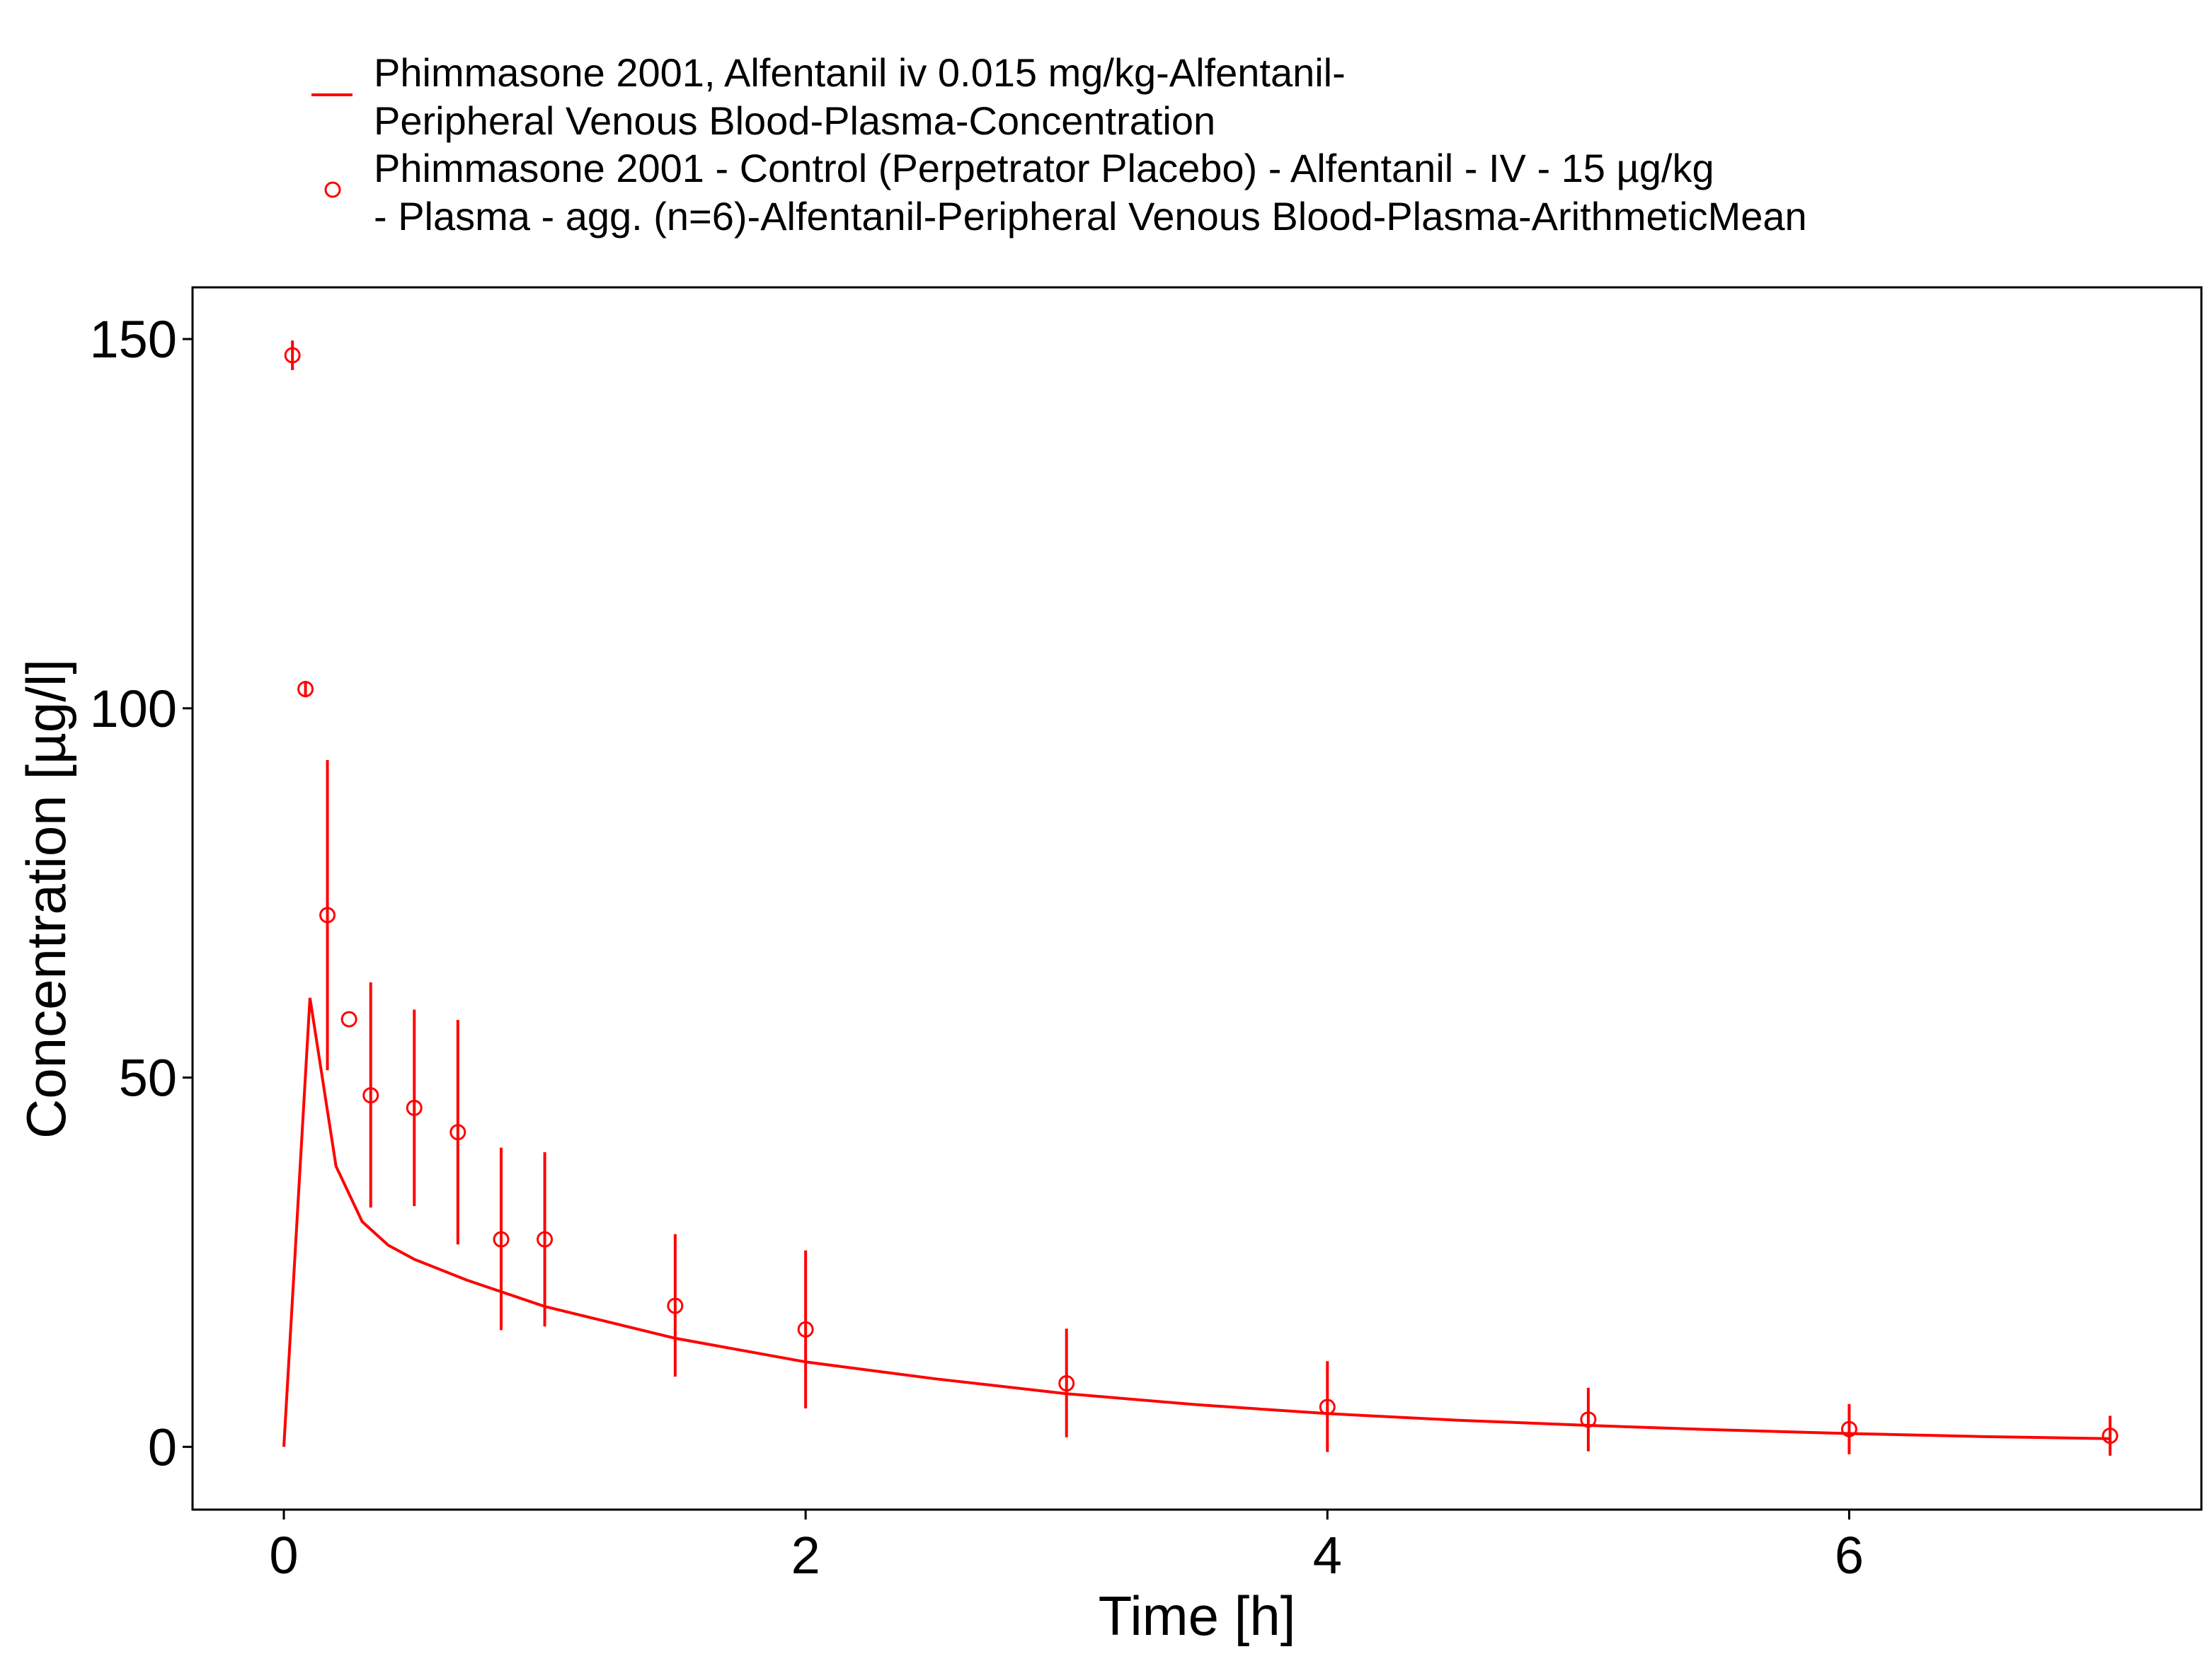 The height and width of the screenshot is (1654, 2212). I want to click on y-axis-title: Concentration [µg/l], so click(46, 899).